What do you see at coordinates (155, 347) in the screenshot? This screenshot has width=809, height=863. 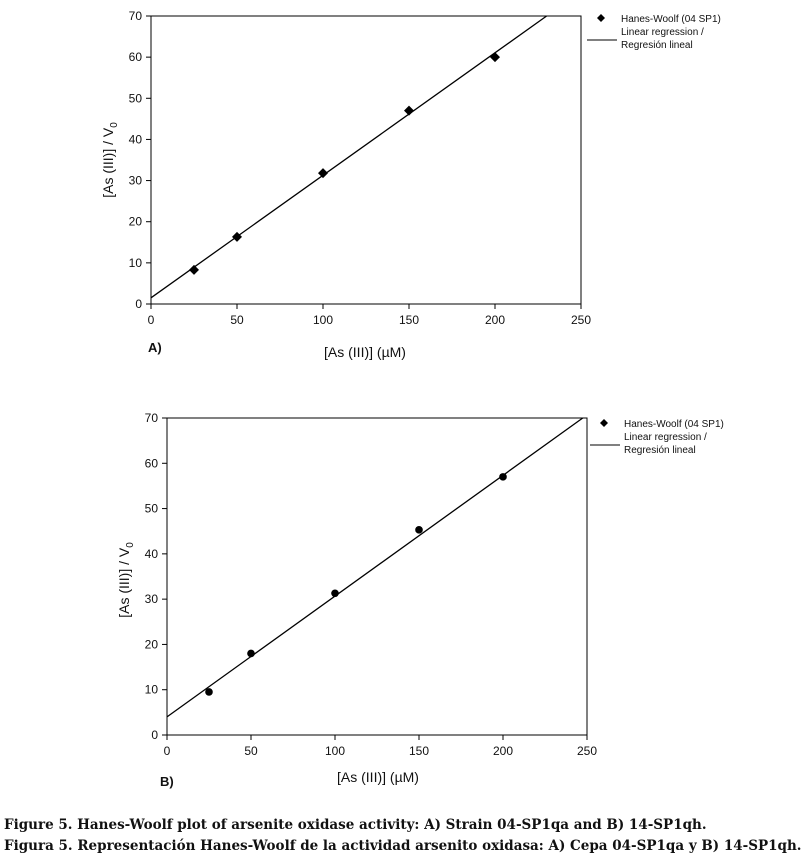 I see `panel-label: A)` at bounding box center [155, 347].